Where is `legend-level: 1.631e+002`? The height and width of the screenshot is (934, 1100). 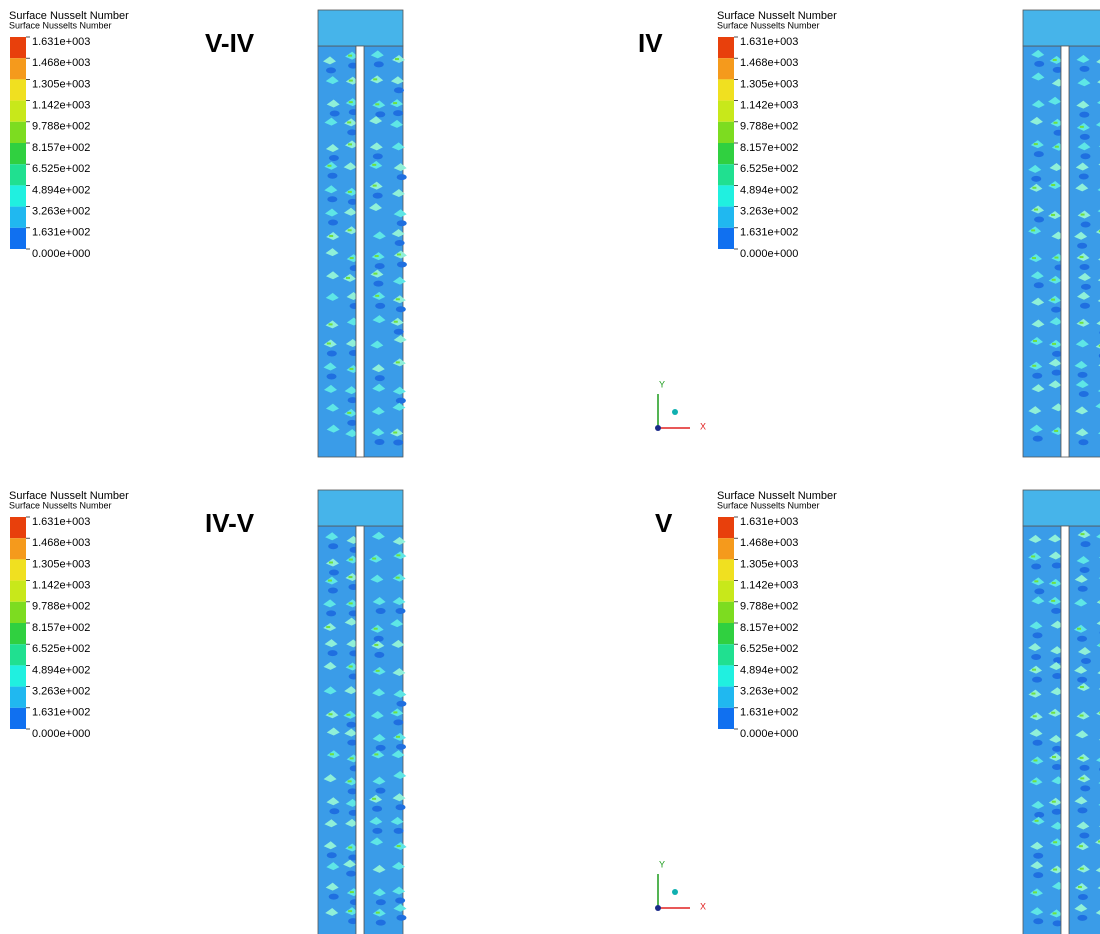 legend-level: 1.631e+002 is located at coordinates (769, 233).